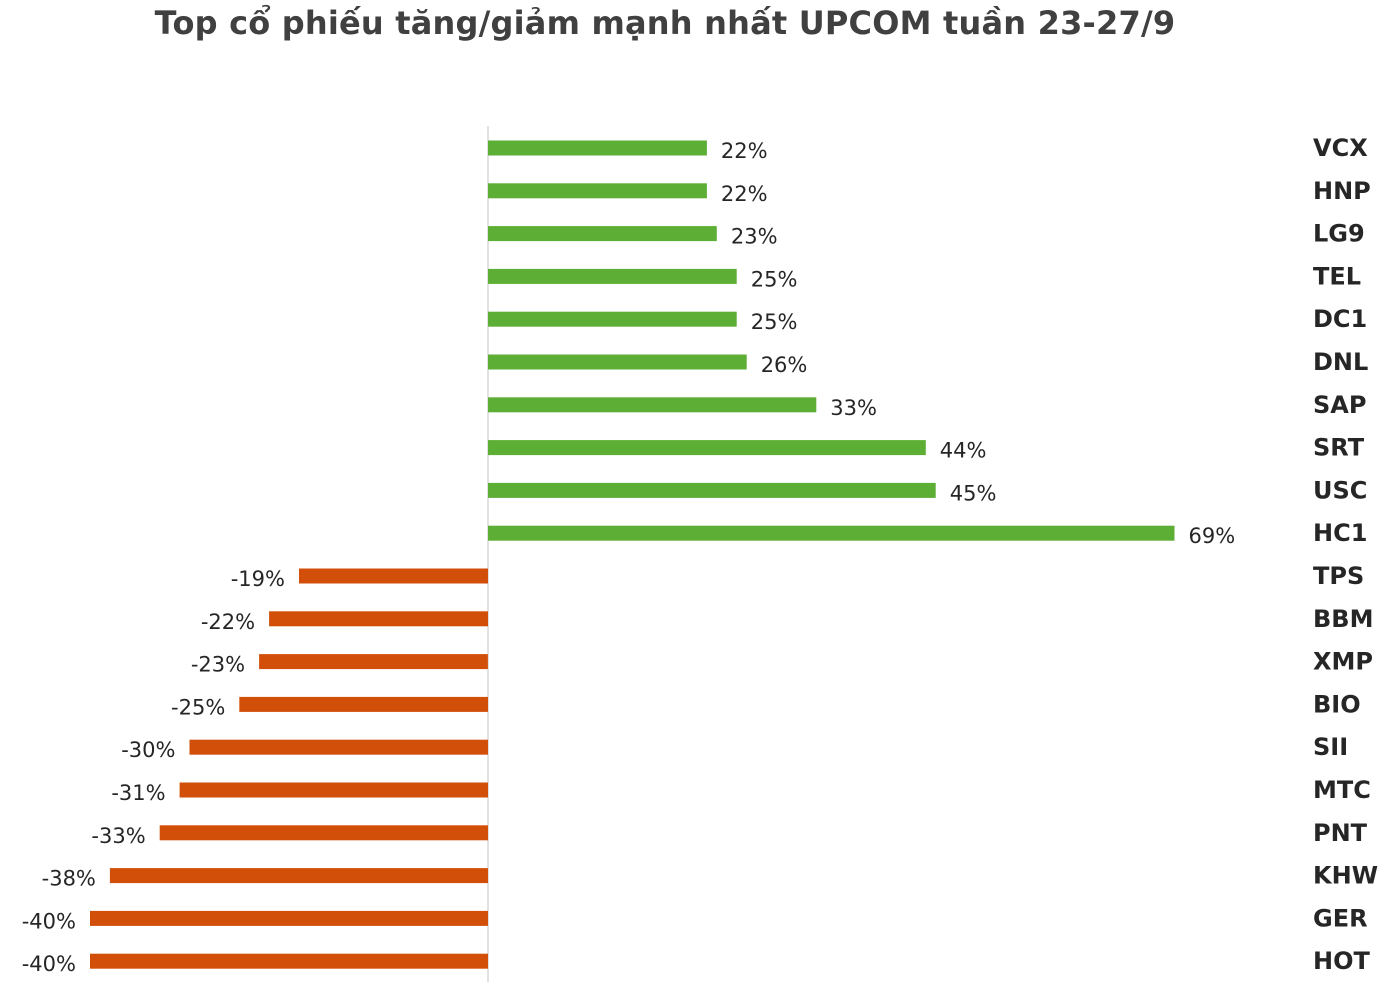 The height and width of the screenshot is (996, 1400). Describe the element at coordinates (393, 576) in the screenshot. I see `bar-tps` at that location.